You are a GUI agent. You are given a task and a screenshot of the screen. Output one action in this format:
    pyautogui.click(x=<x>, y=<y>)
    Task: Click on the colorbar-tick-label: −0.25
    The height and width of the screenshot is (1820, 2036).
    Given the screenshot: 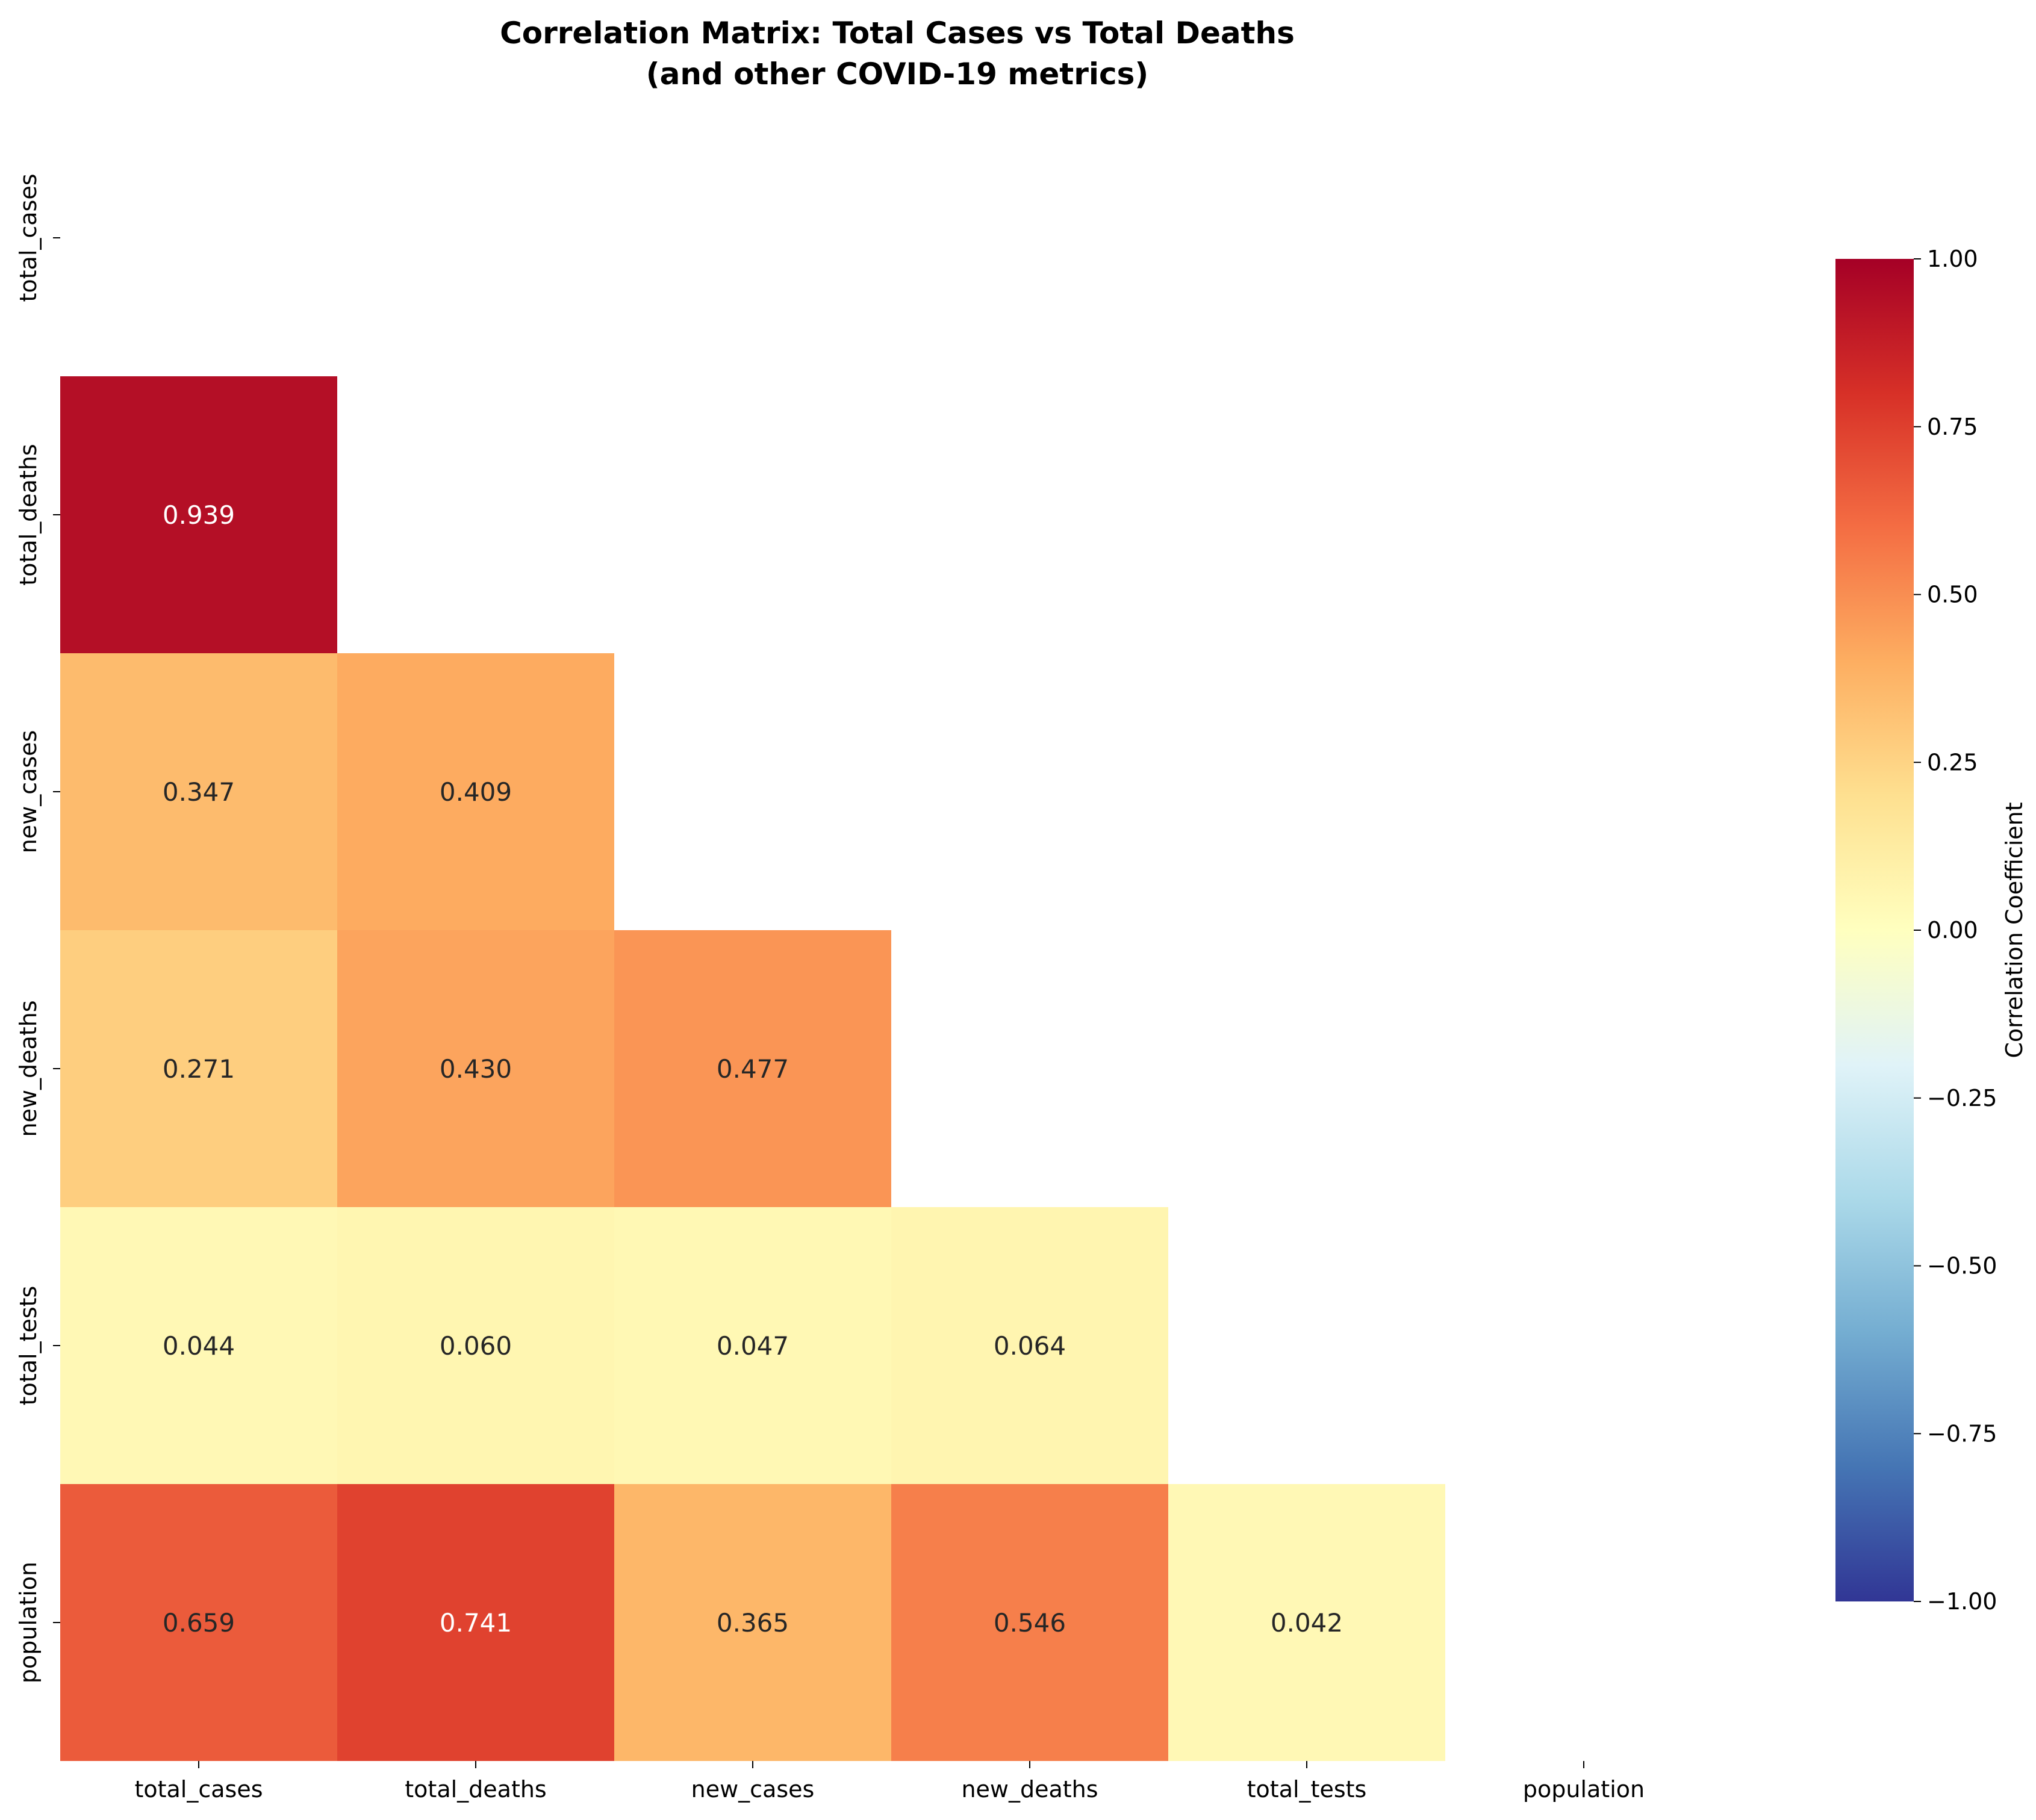 What is the action you would take?
    pyautogui.click(x=1962, y=1098)
    